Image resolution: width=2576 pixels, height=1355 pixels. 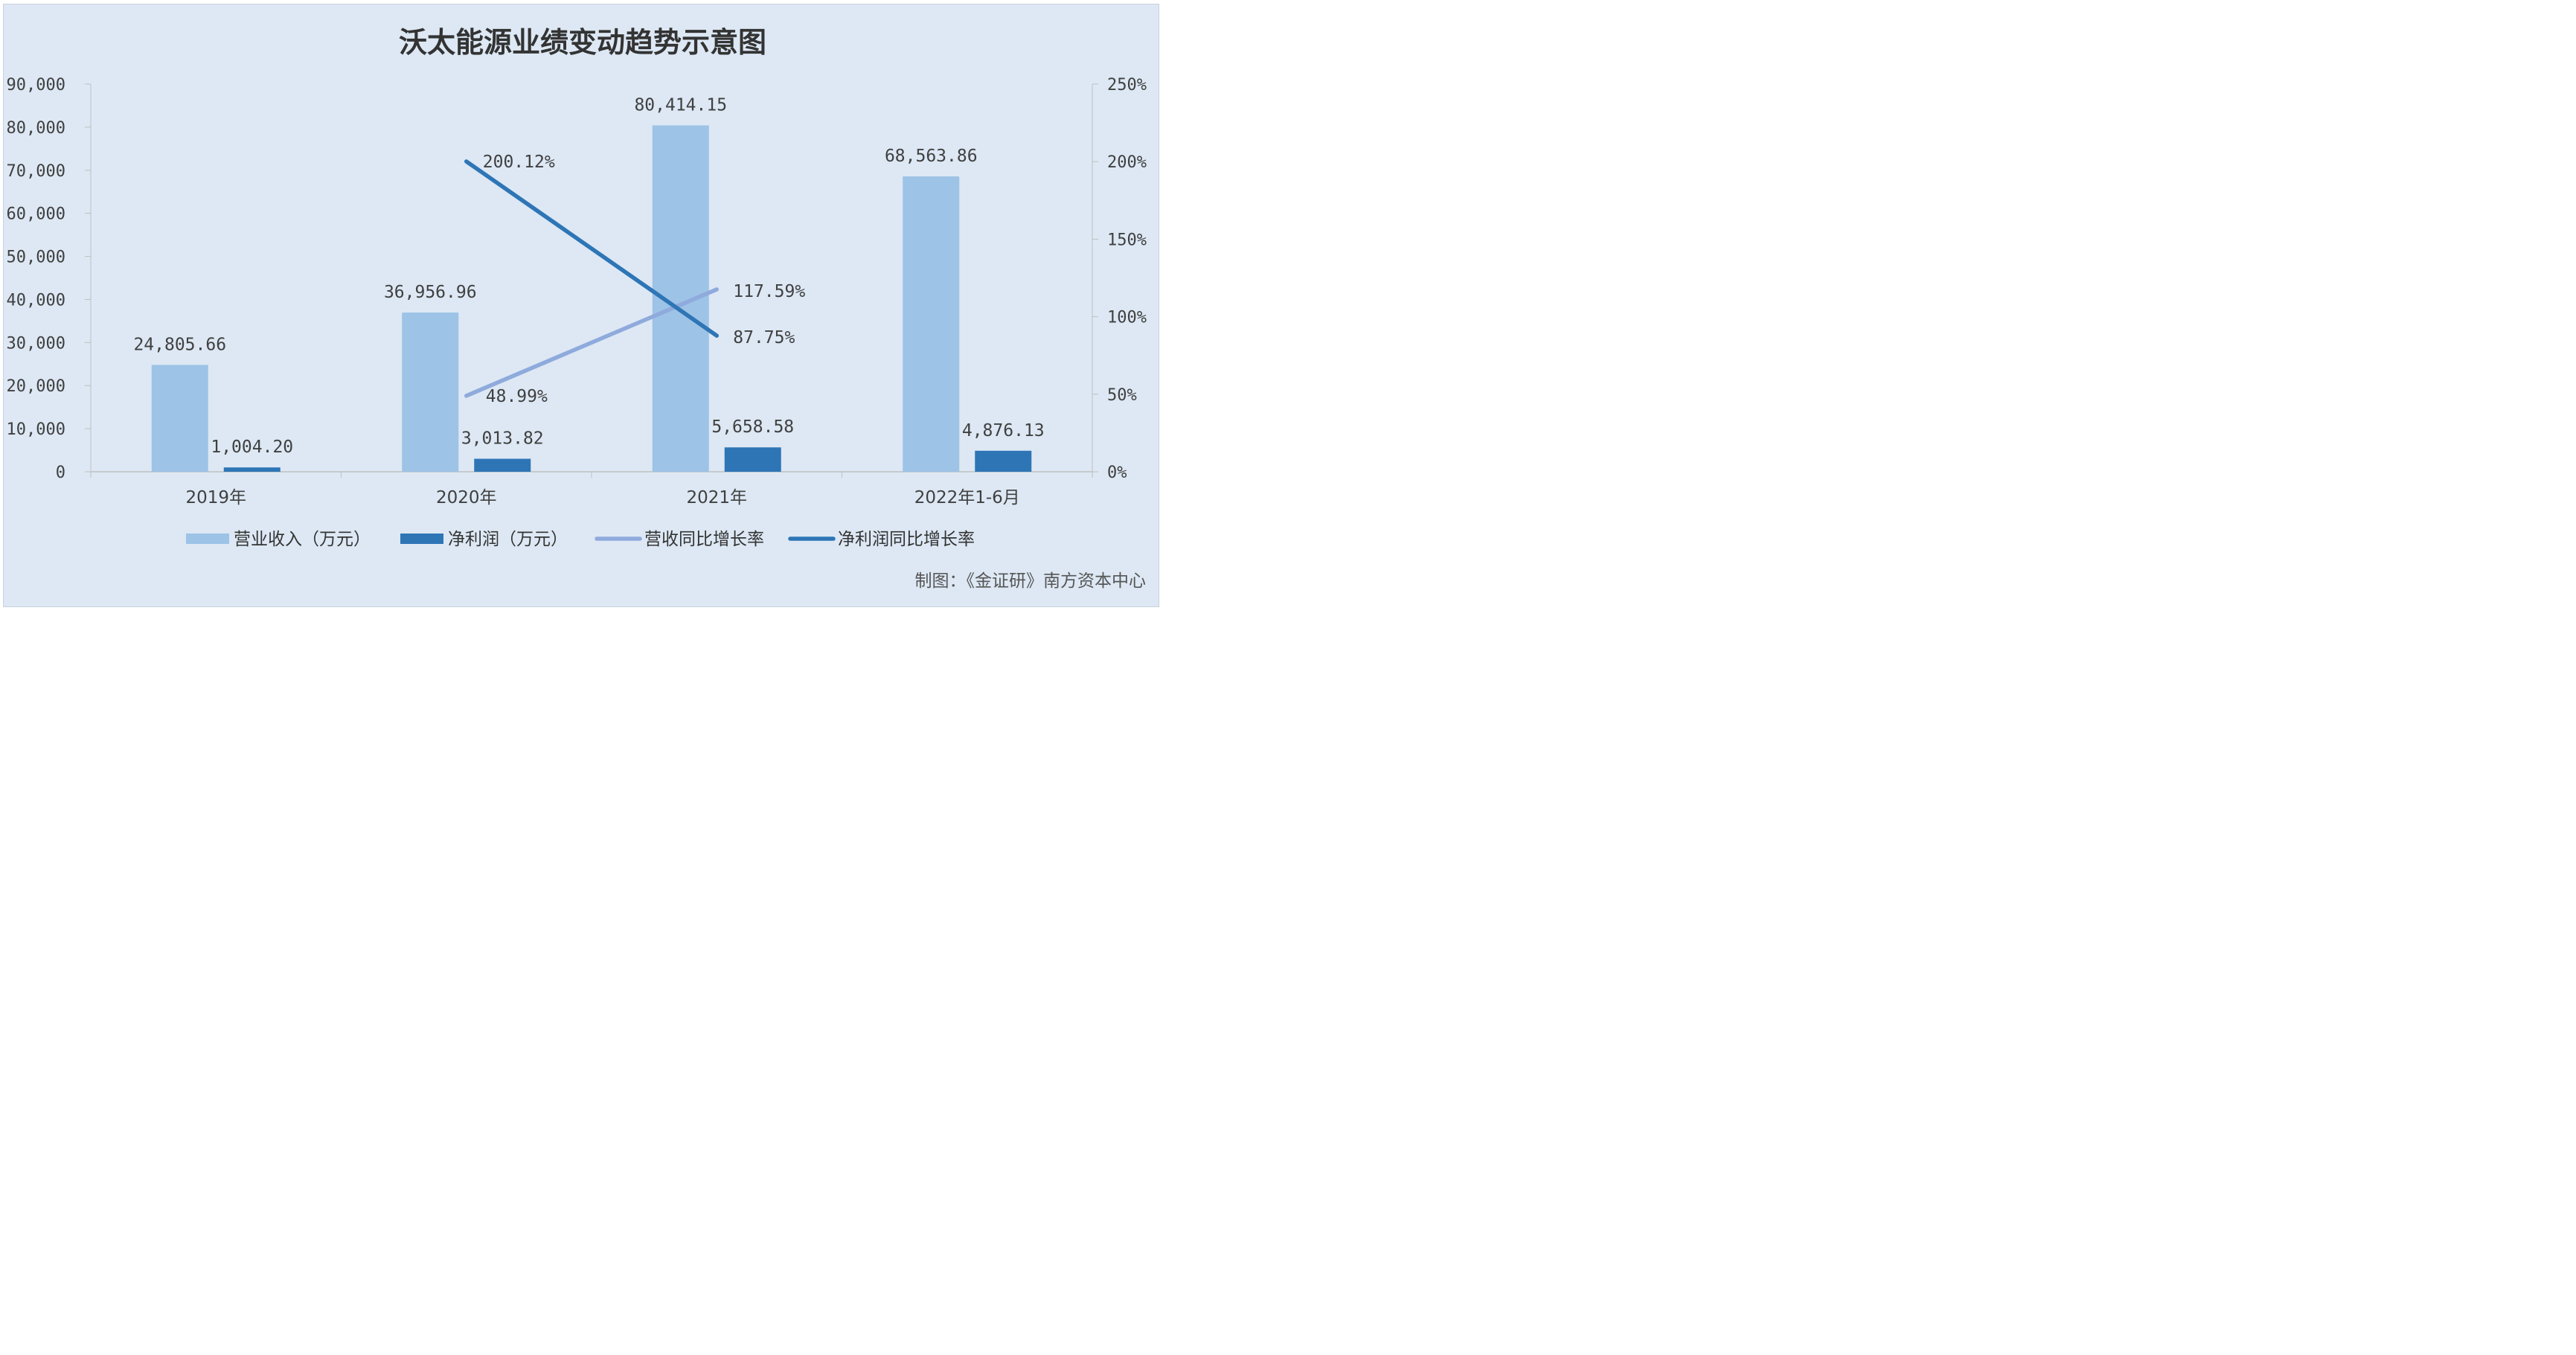 I want to click on left-tick-label: 20,000, so click(x=36, y=386).